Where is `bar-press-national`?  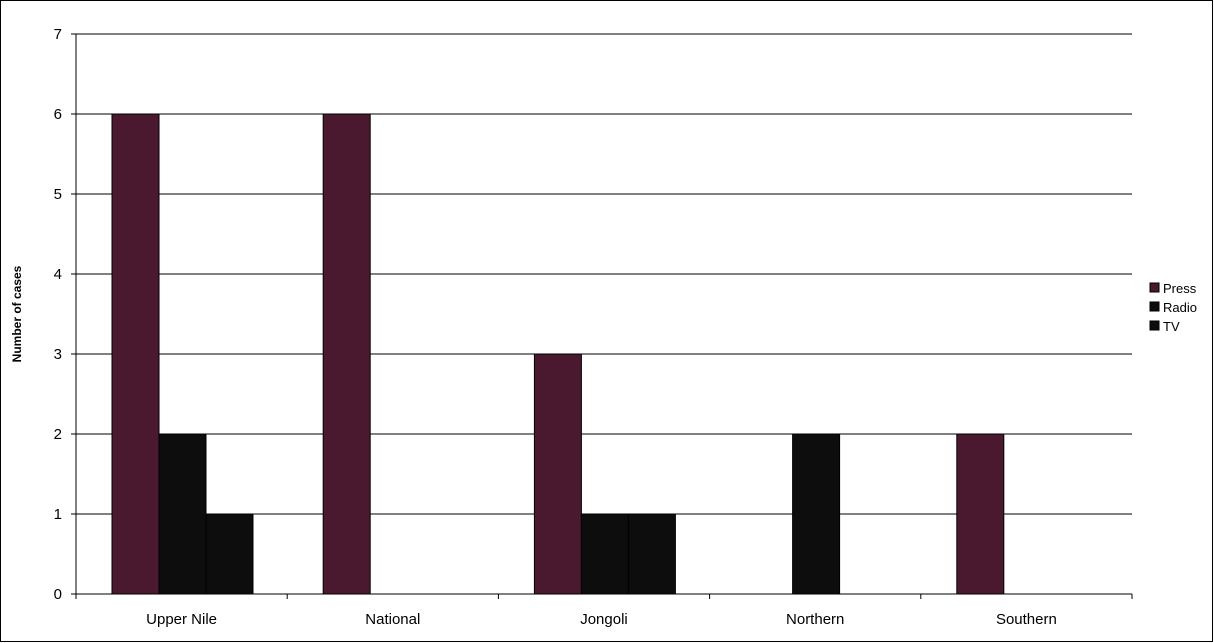
bar-press-national is located at coordinates (346, 354).